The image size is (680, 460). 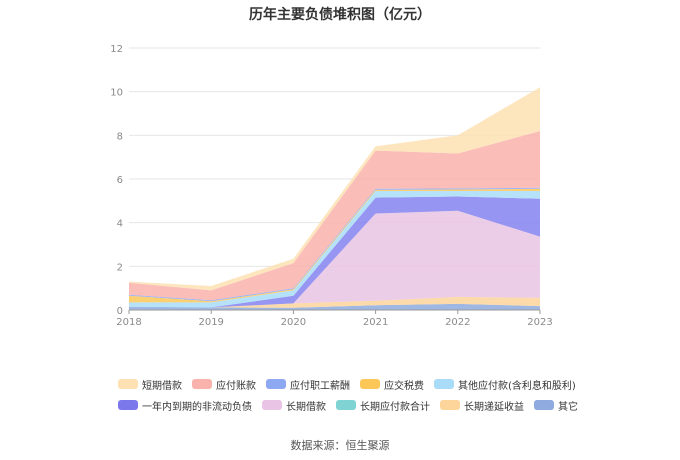 What do you see at coordinates (334, 306) in the screenshot?
I see `area-series-其它` at bounding box center [334, 306].